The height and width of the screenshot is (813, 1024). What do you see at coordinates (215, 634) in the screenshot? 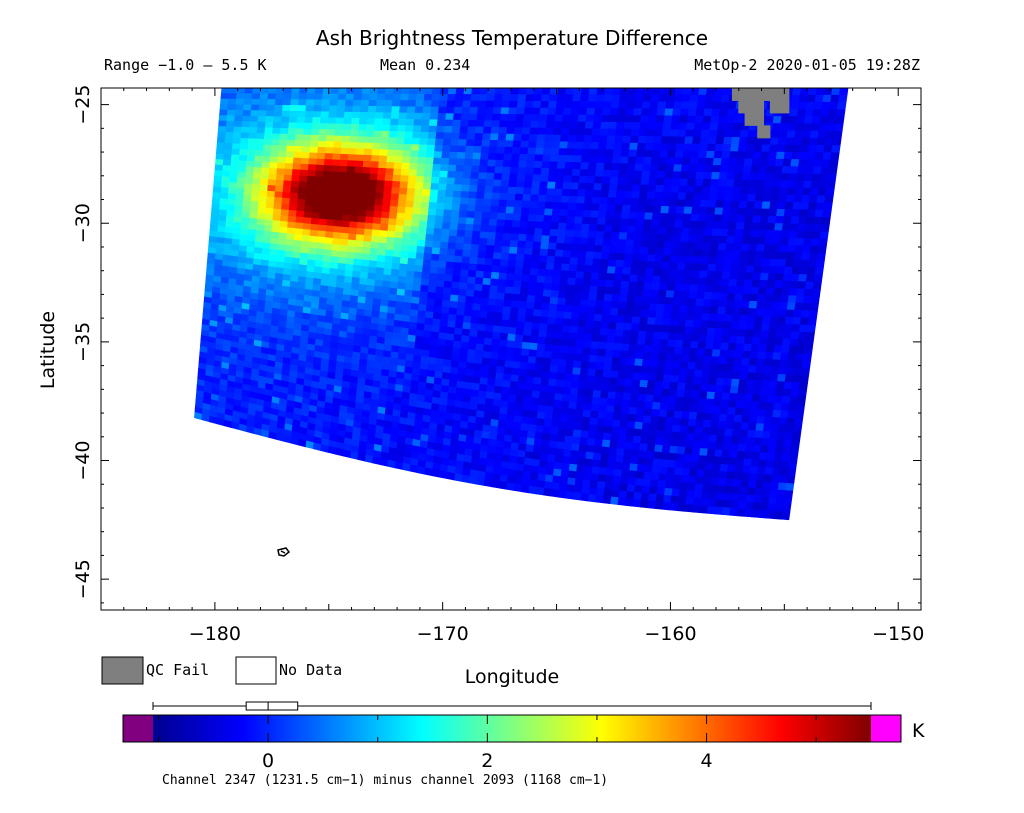
I see `x-tick-label: −180` at bounding box center [215, 634].